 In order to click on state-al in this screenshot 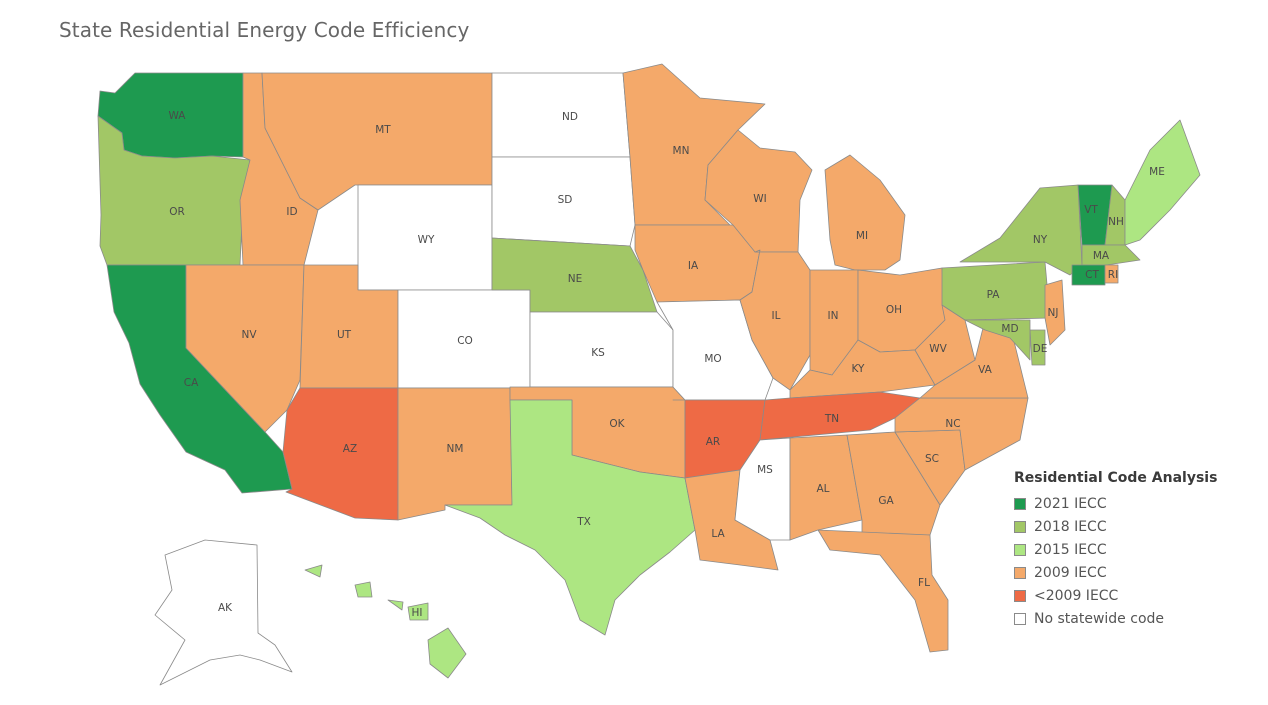, I will do `click(826, 487)`.